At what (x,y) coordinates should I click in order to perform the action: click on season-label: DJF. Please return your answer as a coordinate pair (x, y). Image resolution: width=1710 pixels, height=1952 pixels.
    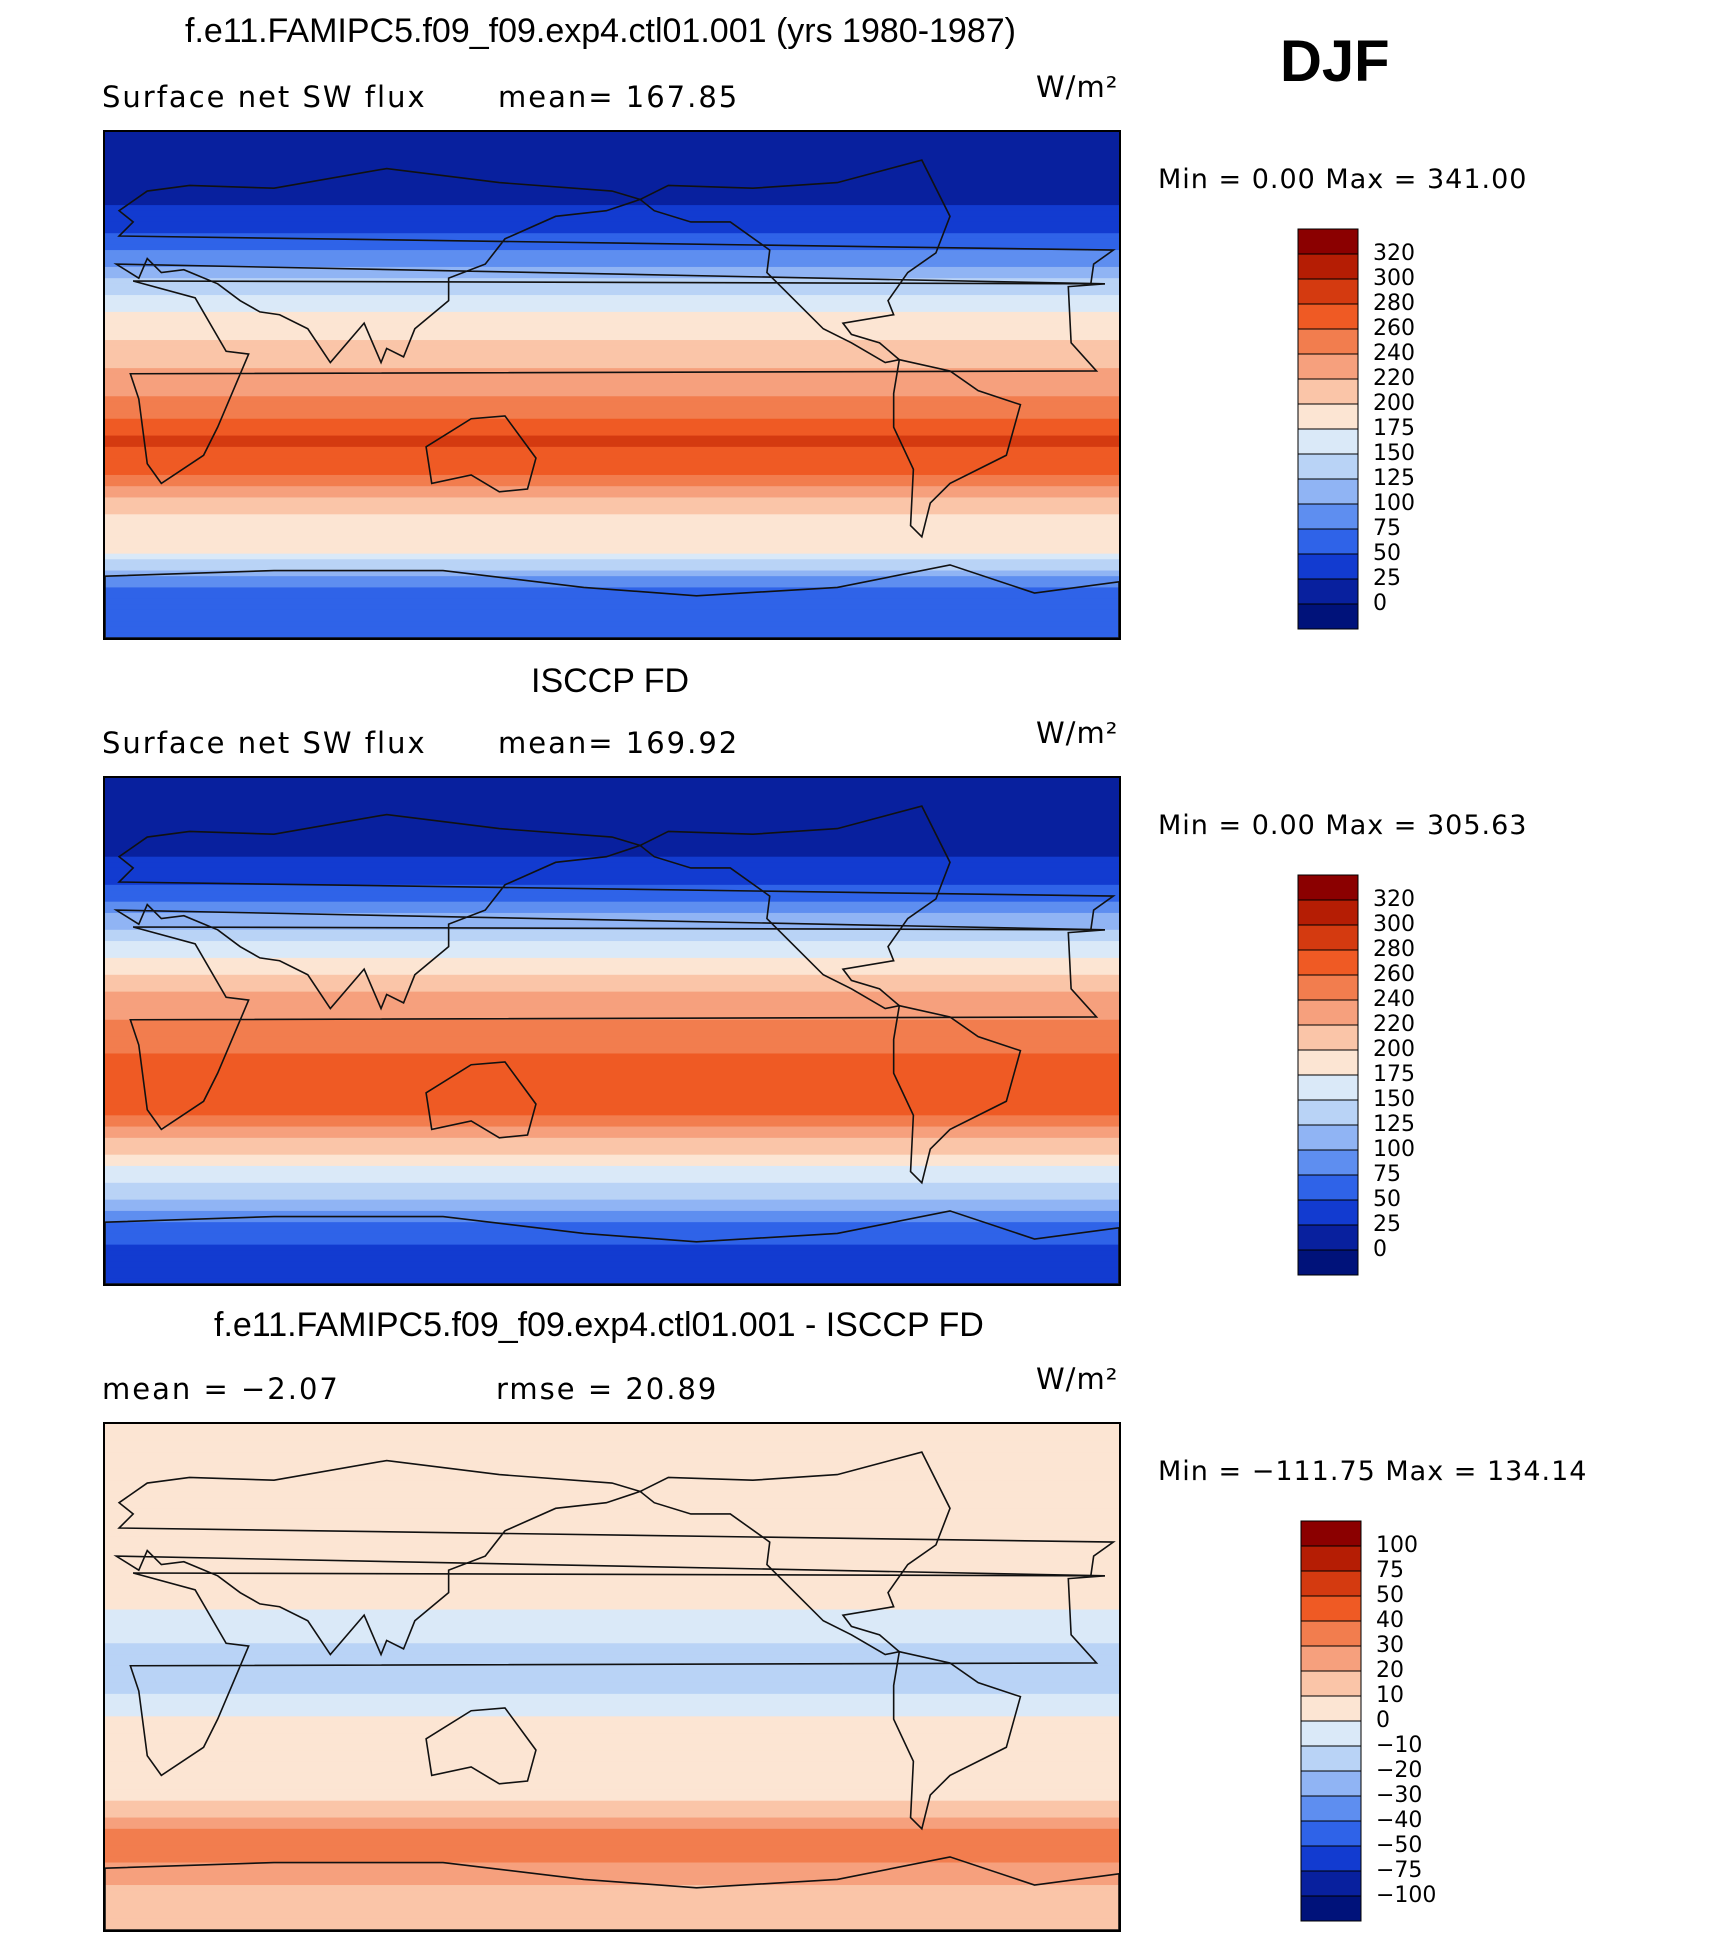
    Looking at the image, I should click on (1335, 61).